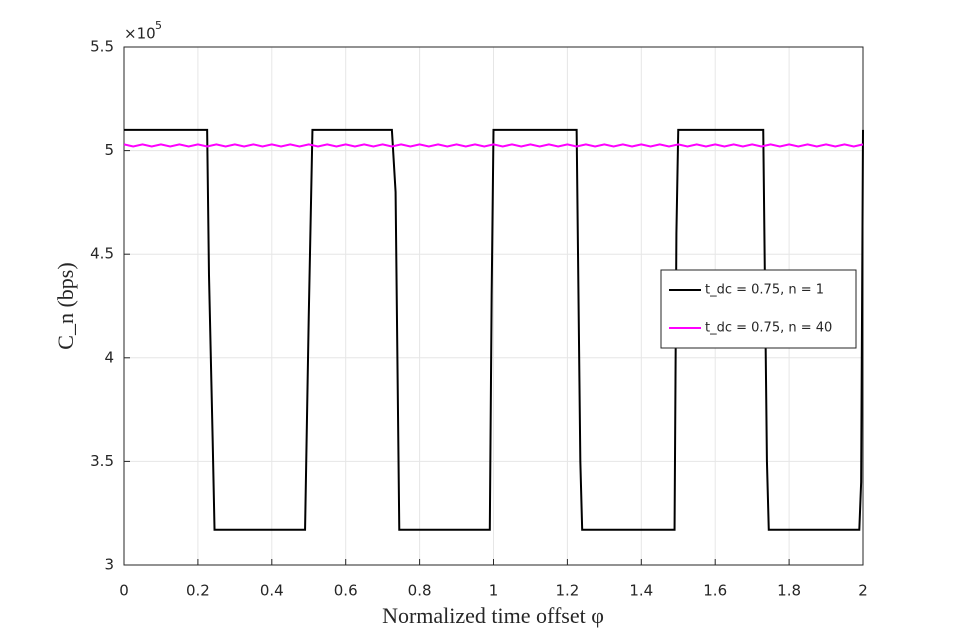  Describe the element at coordinates (789, 591) in the screenshot. I see `x-tick-label: 1.8` at that location.